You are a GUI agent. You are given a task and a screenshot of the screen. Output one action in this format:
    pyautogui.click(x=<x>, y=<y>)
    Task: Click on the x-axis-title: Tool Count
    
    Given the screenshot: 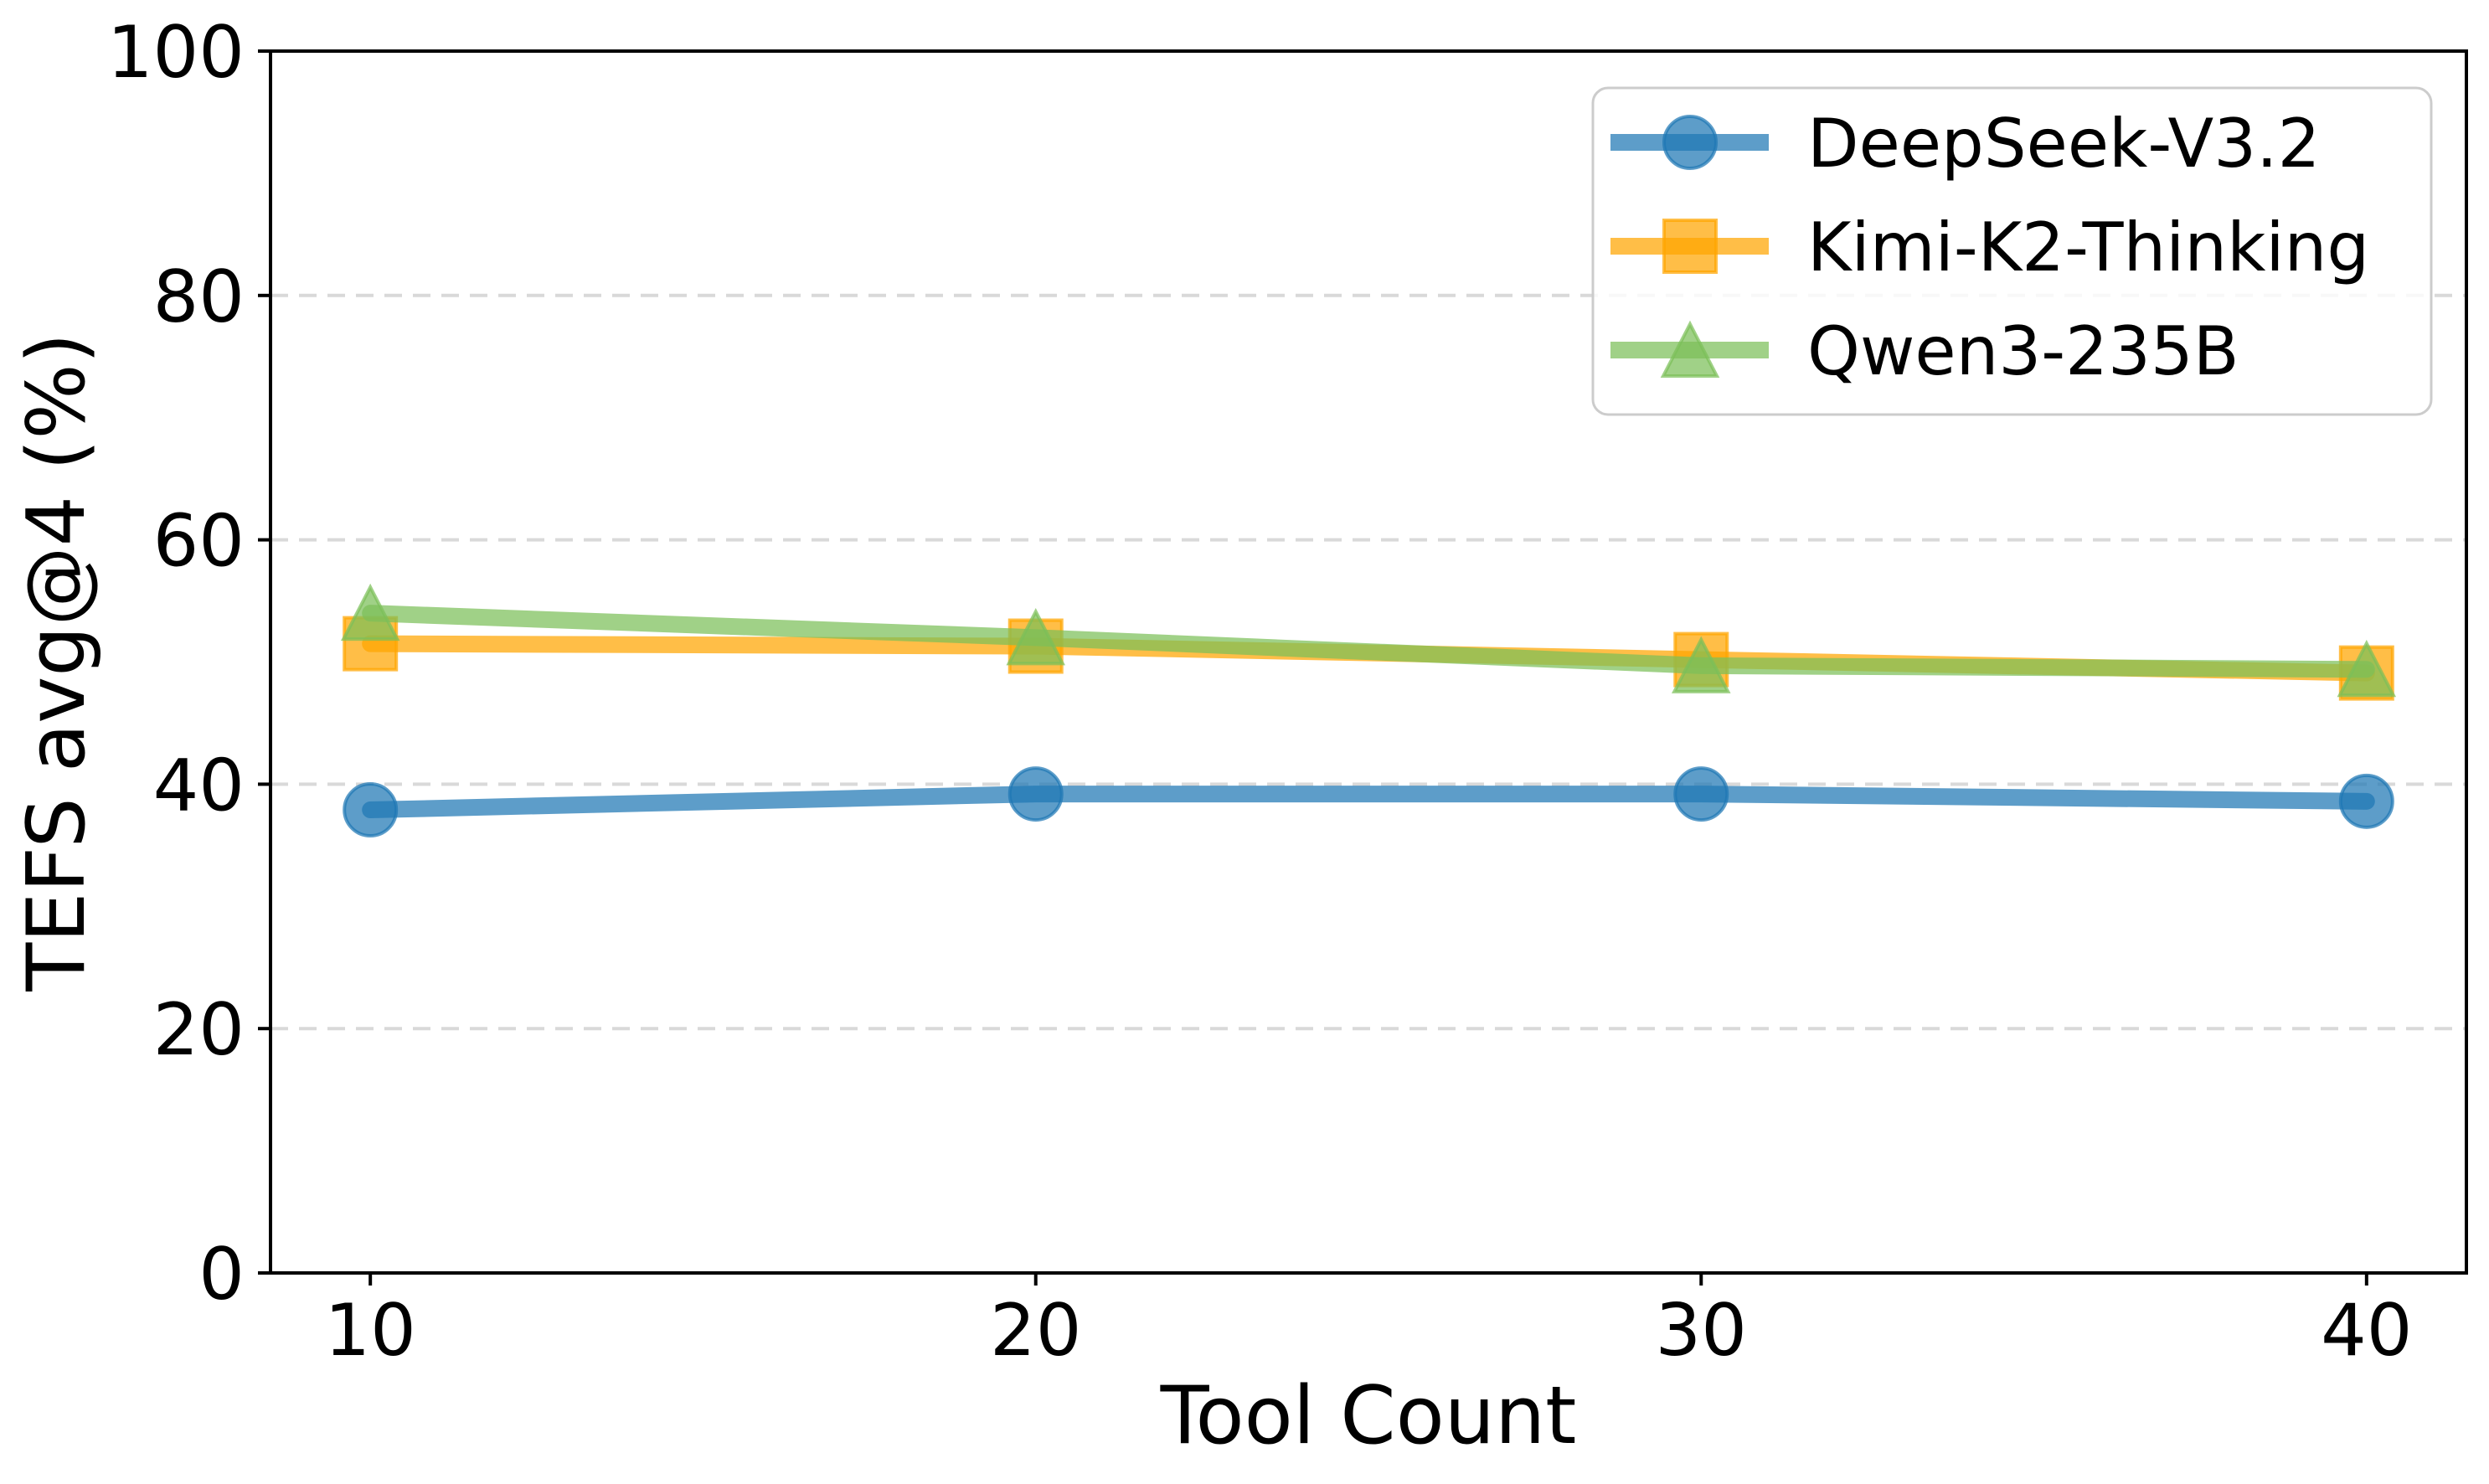 What is the action you would take?
    pyautogui.click(x=1368, y=1416)
    